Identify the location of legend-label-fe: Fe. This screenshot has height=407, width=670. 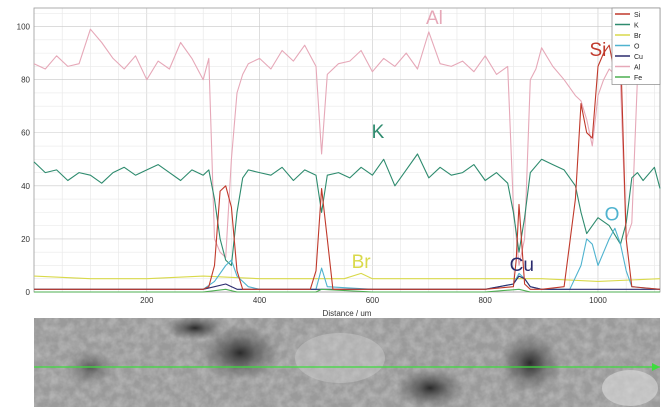
(638, 78).